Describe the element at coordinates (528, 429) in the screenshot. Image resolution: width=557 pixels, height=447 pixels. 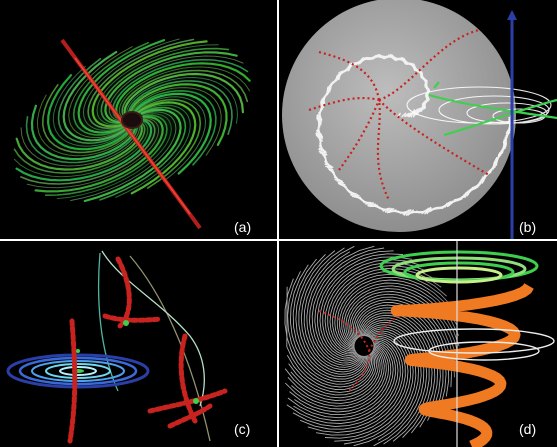
I see `panel-d-label: (d)` at that location.